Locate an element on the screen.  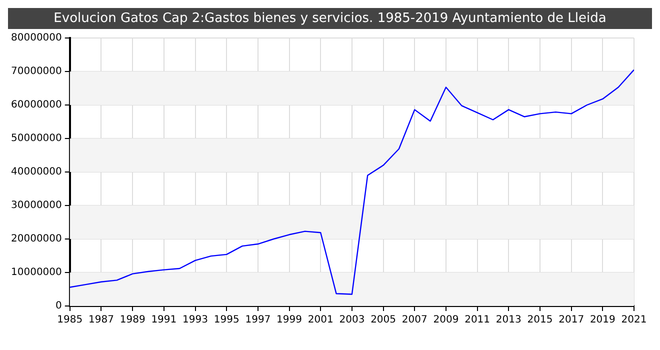
y-tick-label: 20000000 is located at coordinates (36, 239).